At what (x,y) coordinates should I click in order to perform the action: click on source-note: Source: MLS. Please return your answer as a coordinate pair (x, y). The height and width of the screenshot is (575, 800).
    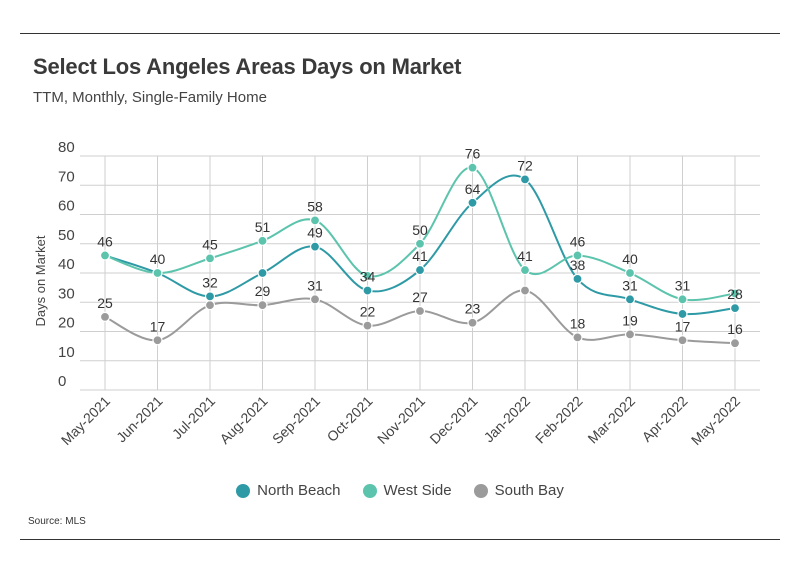
    Looking at the image, I should click on (57, 521).